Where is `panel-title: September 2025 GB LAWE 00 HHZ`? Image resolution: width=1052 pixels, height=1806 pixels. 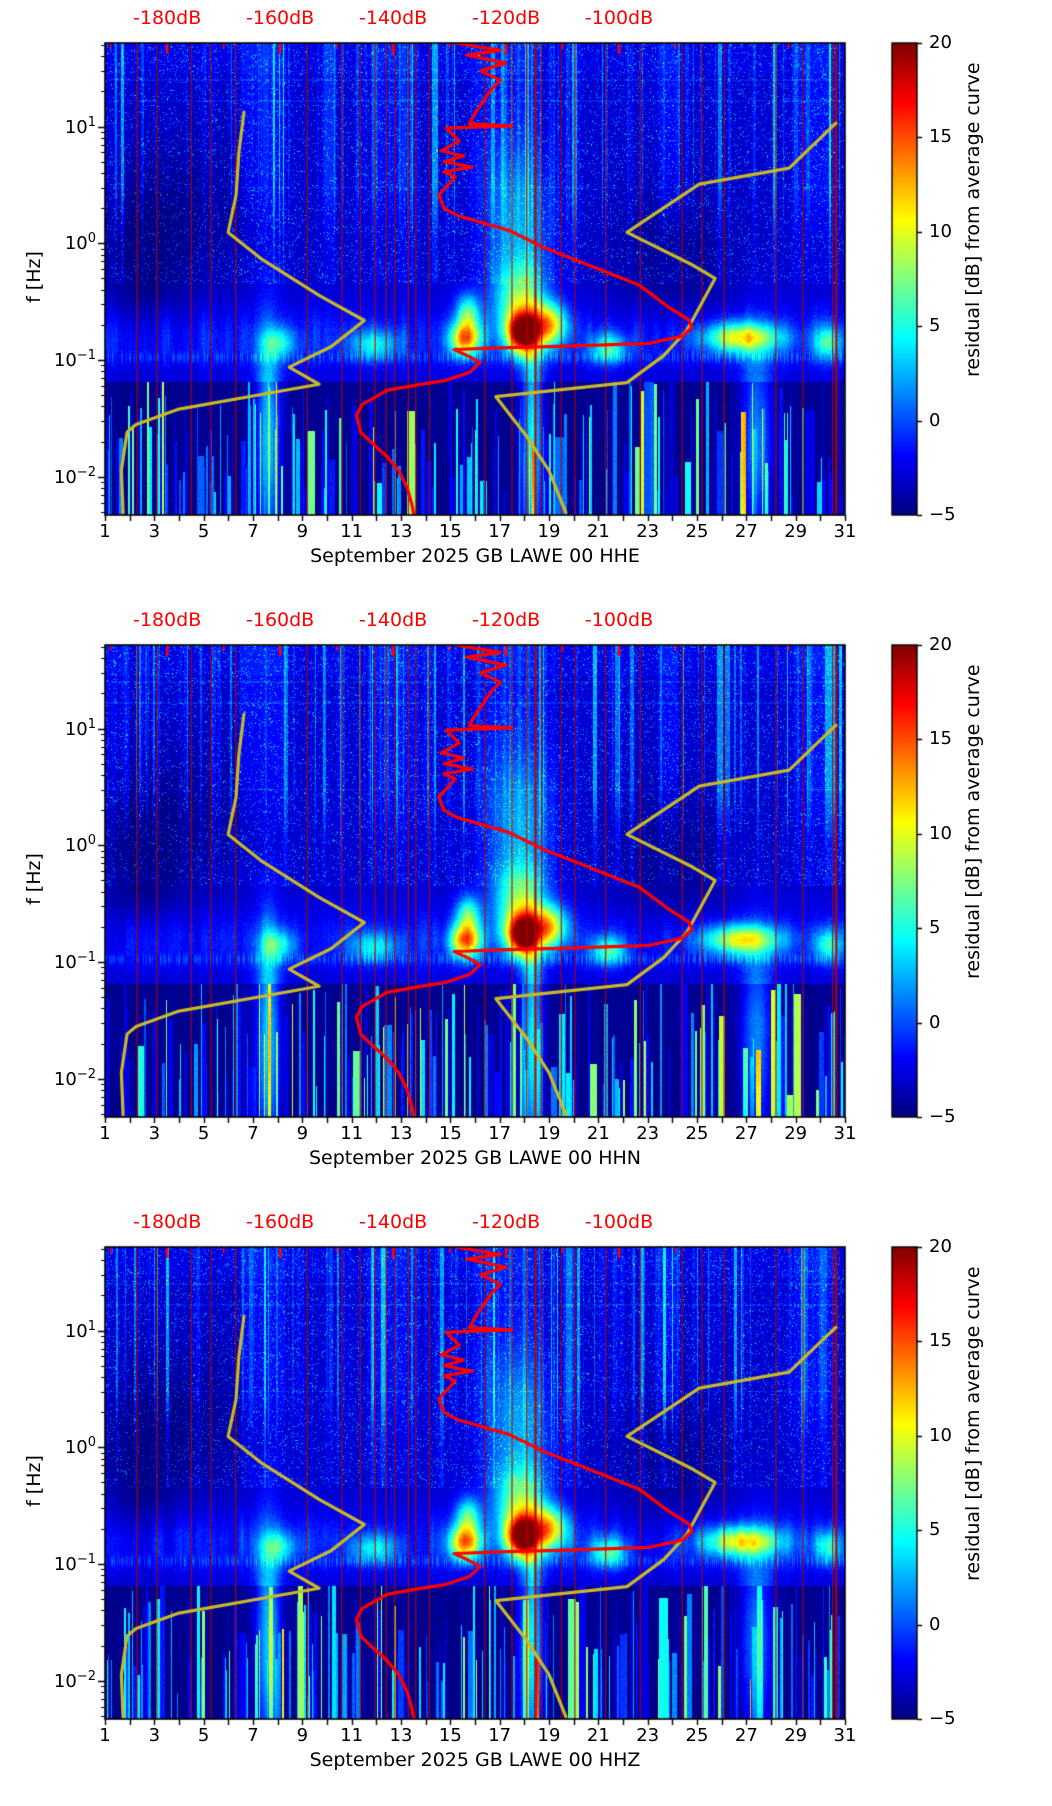
panel-title: September 2025 GB LAWE 00 HHZ is located at coordinates (475, 1760).